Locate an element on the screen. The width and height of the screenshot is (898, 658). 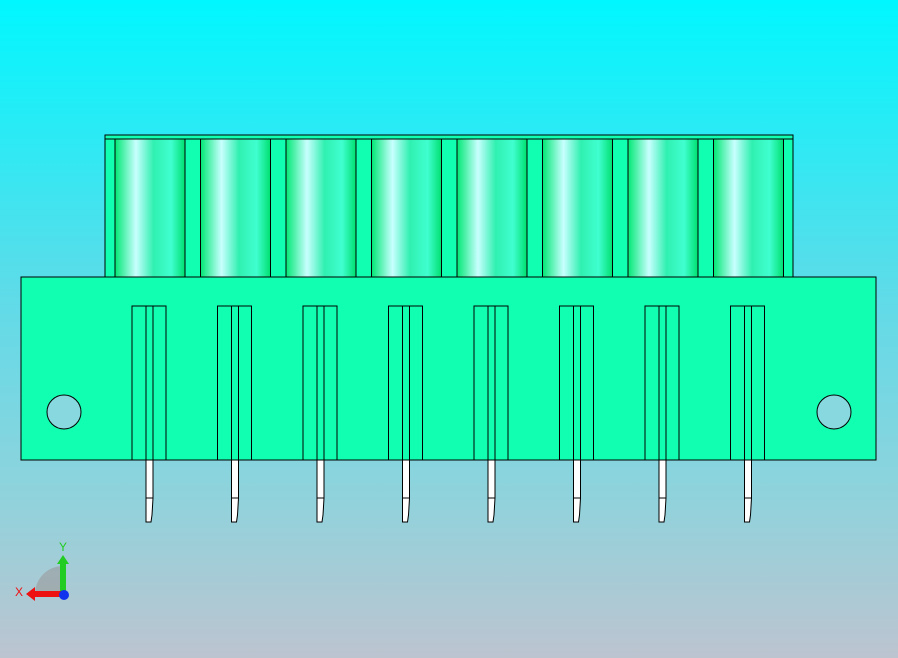
x-axis-label: X is located at coordinates (19, 592).